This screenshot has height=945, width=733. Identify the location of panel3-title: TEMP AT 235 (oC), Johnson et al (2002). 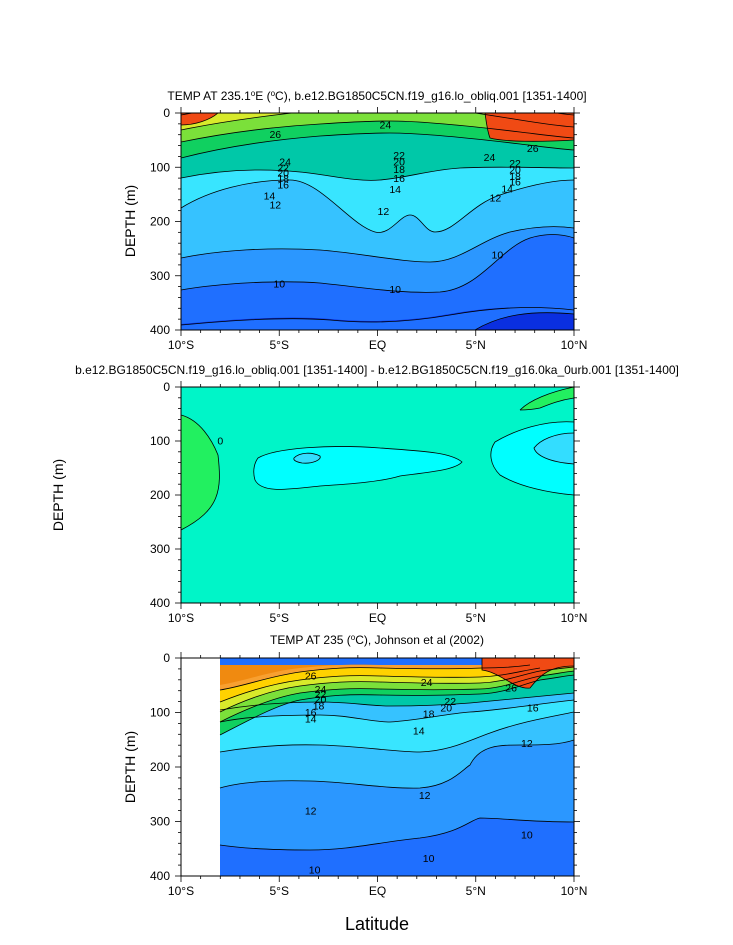
(377, 640).